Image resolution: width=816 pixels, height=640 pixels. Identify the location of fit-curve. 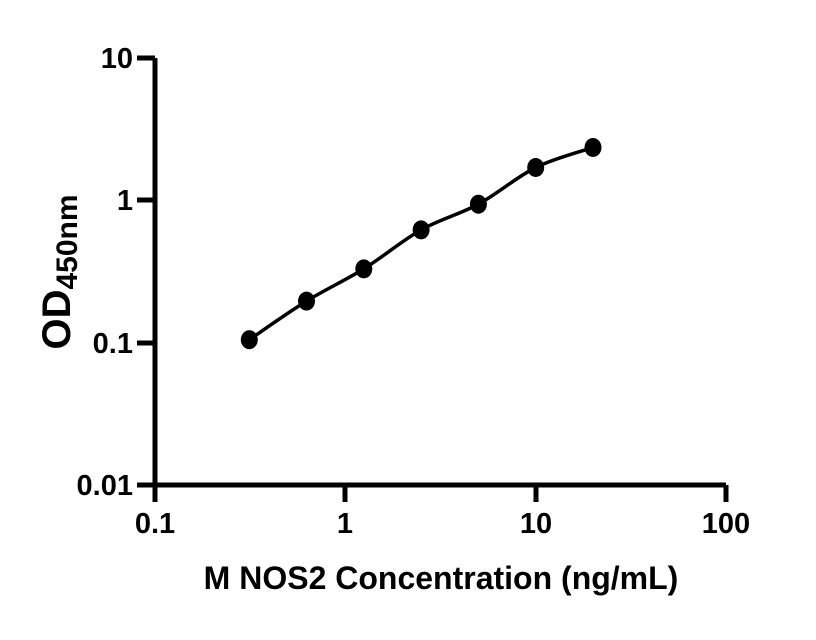
(421, 243).